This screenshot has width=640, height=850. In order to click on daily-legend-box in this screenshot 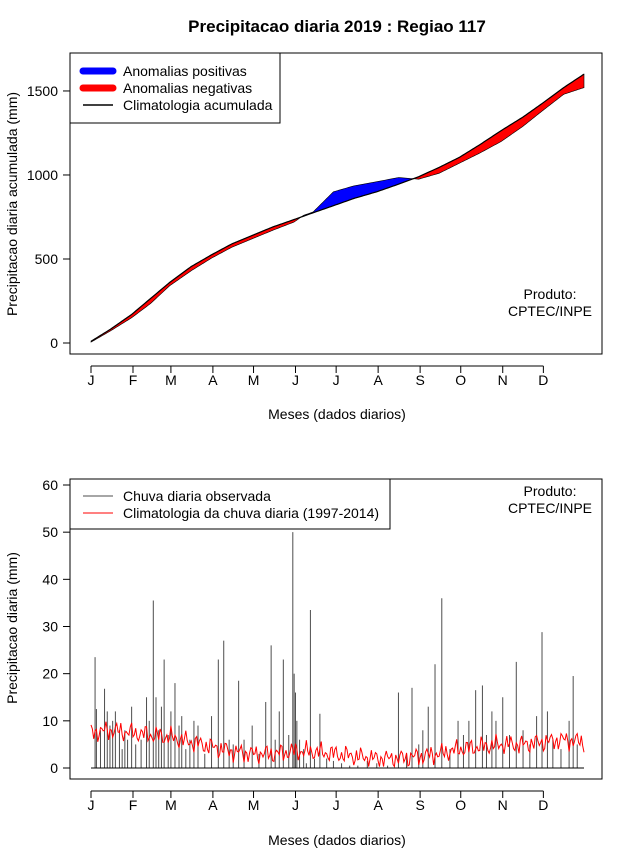, I will do `click(230, 504)`.